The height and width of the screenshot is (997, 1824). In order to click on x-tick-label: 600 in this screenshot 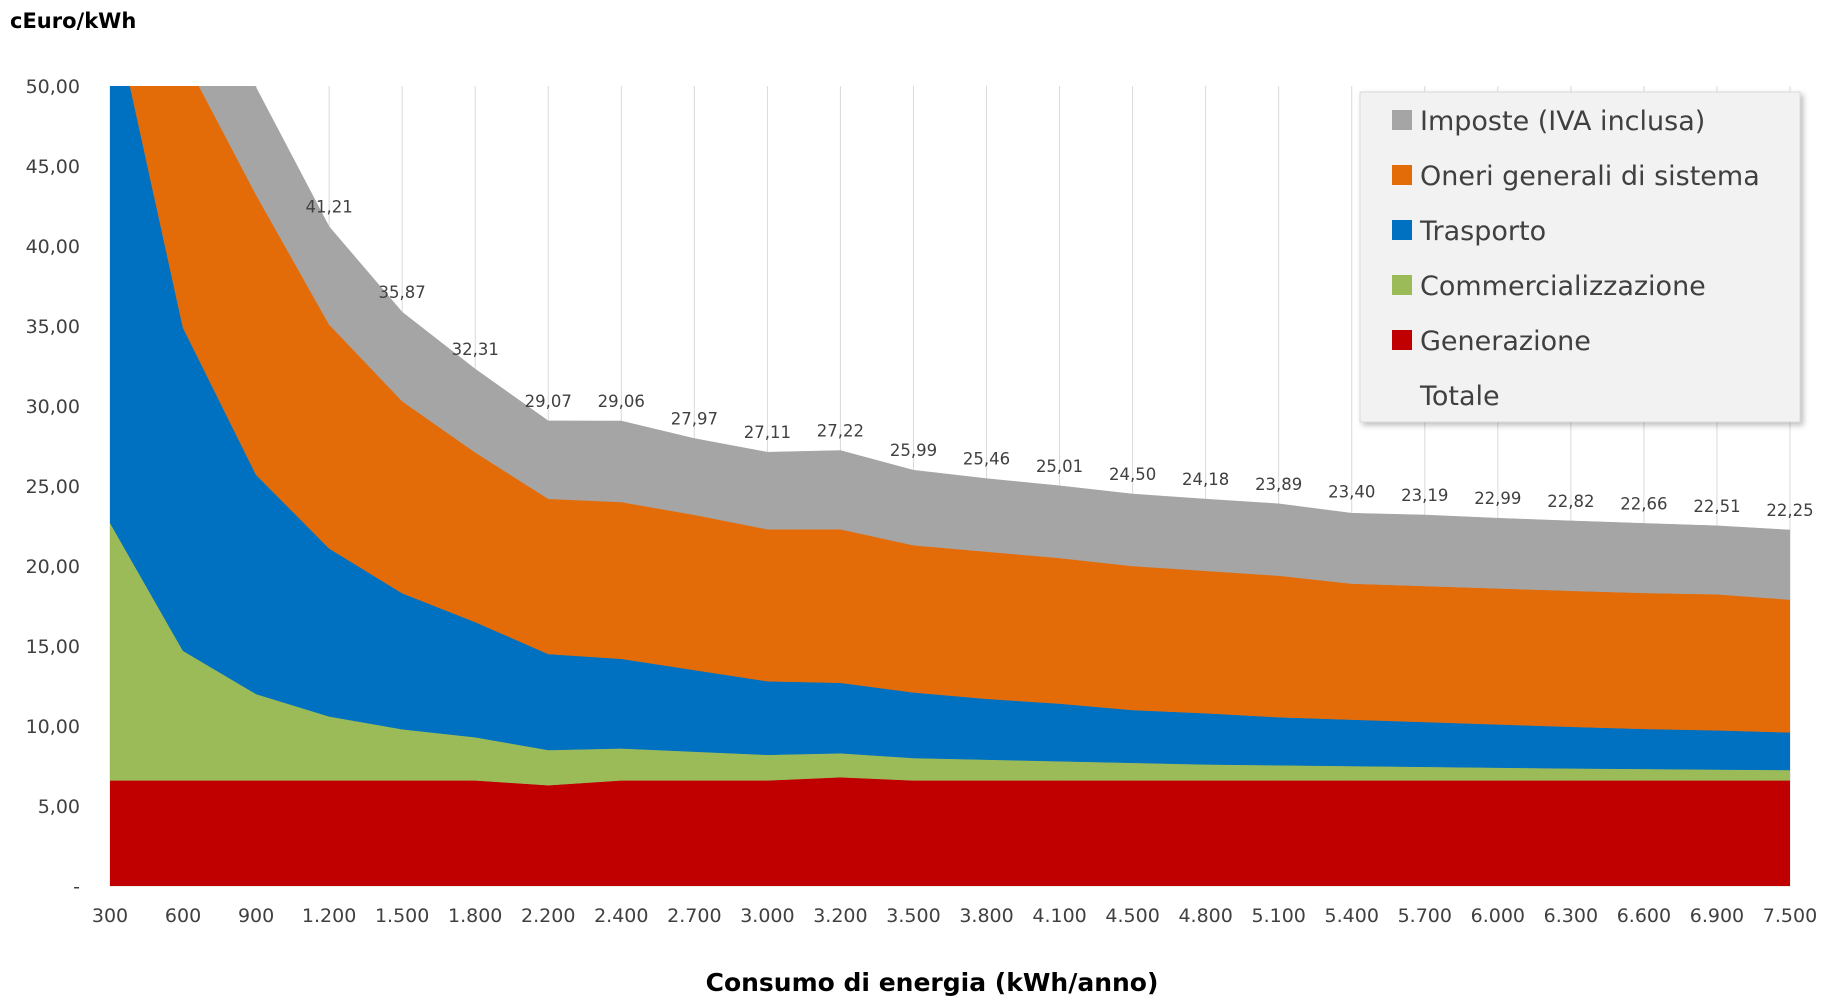, I will do `click(183, 916)`.